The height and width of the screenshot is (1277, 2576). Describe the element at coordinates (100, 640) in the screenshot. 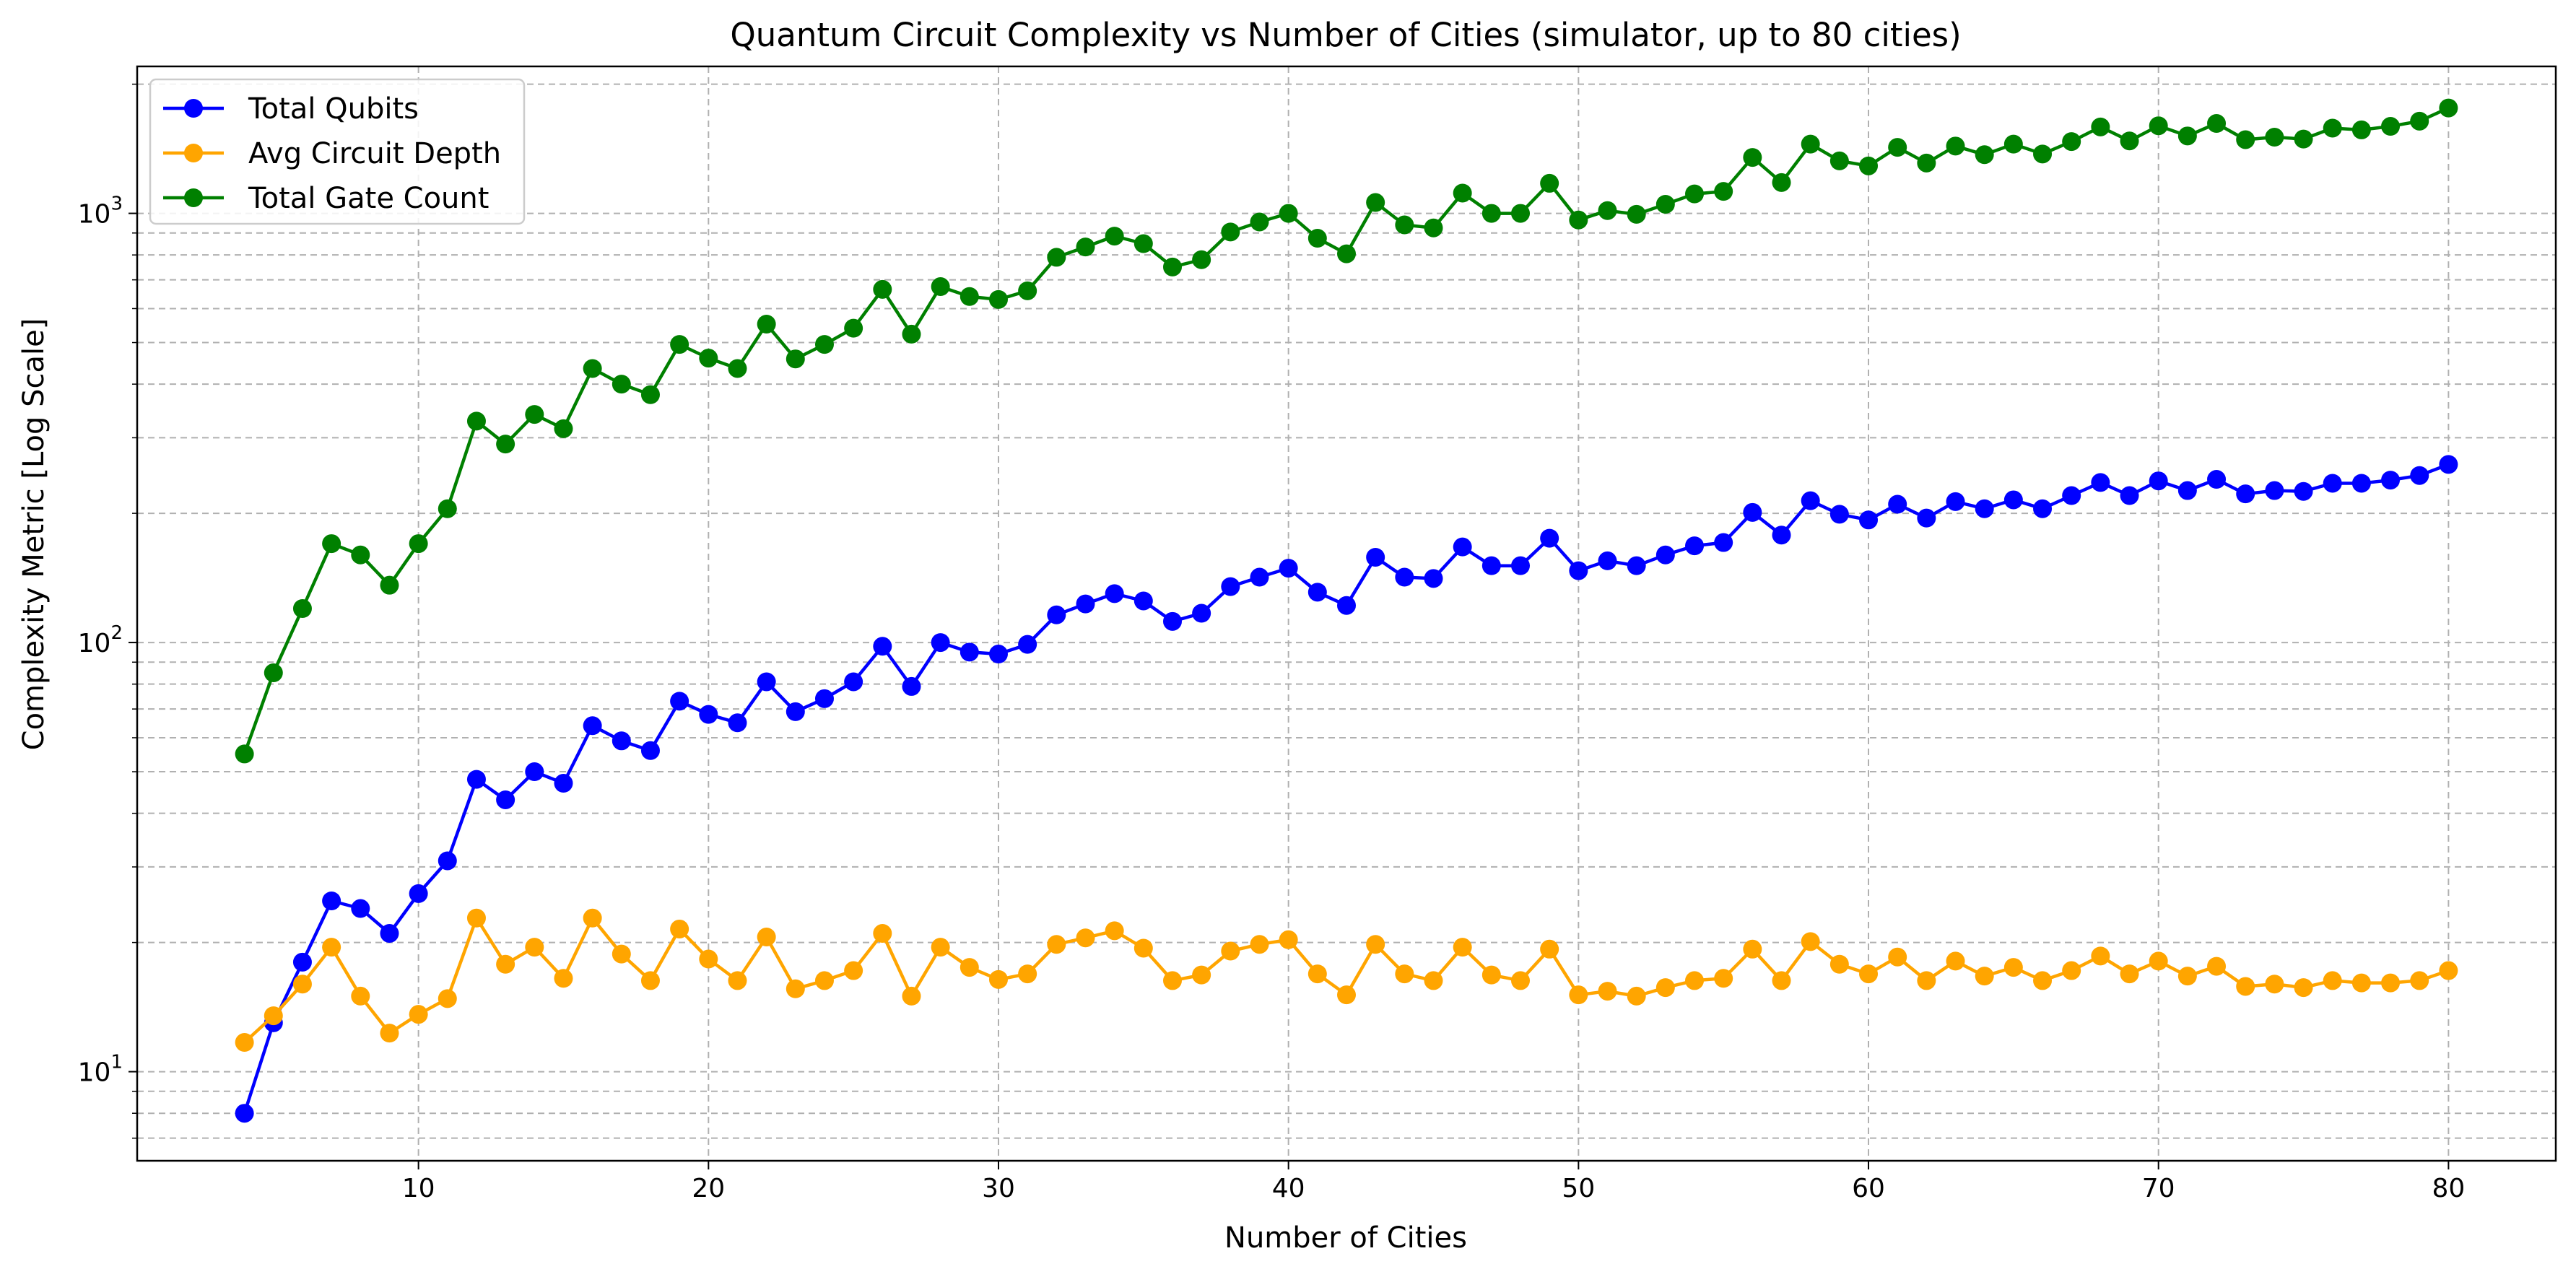

I see `y-tick-label: 10²` at that location.